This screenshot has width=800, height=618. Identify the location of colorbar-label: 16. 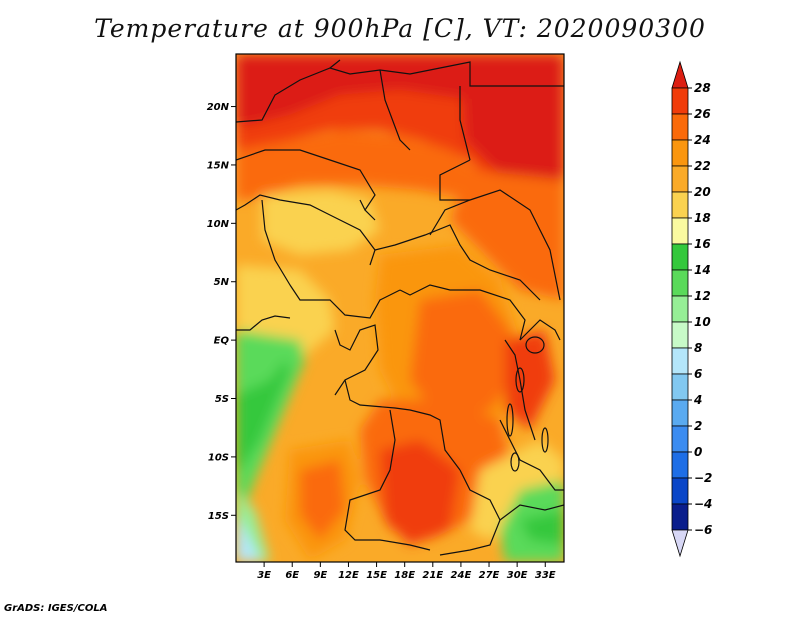
(702, 244).